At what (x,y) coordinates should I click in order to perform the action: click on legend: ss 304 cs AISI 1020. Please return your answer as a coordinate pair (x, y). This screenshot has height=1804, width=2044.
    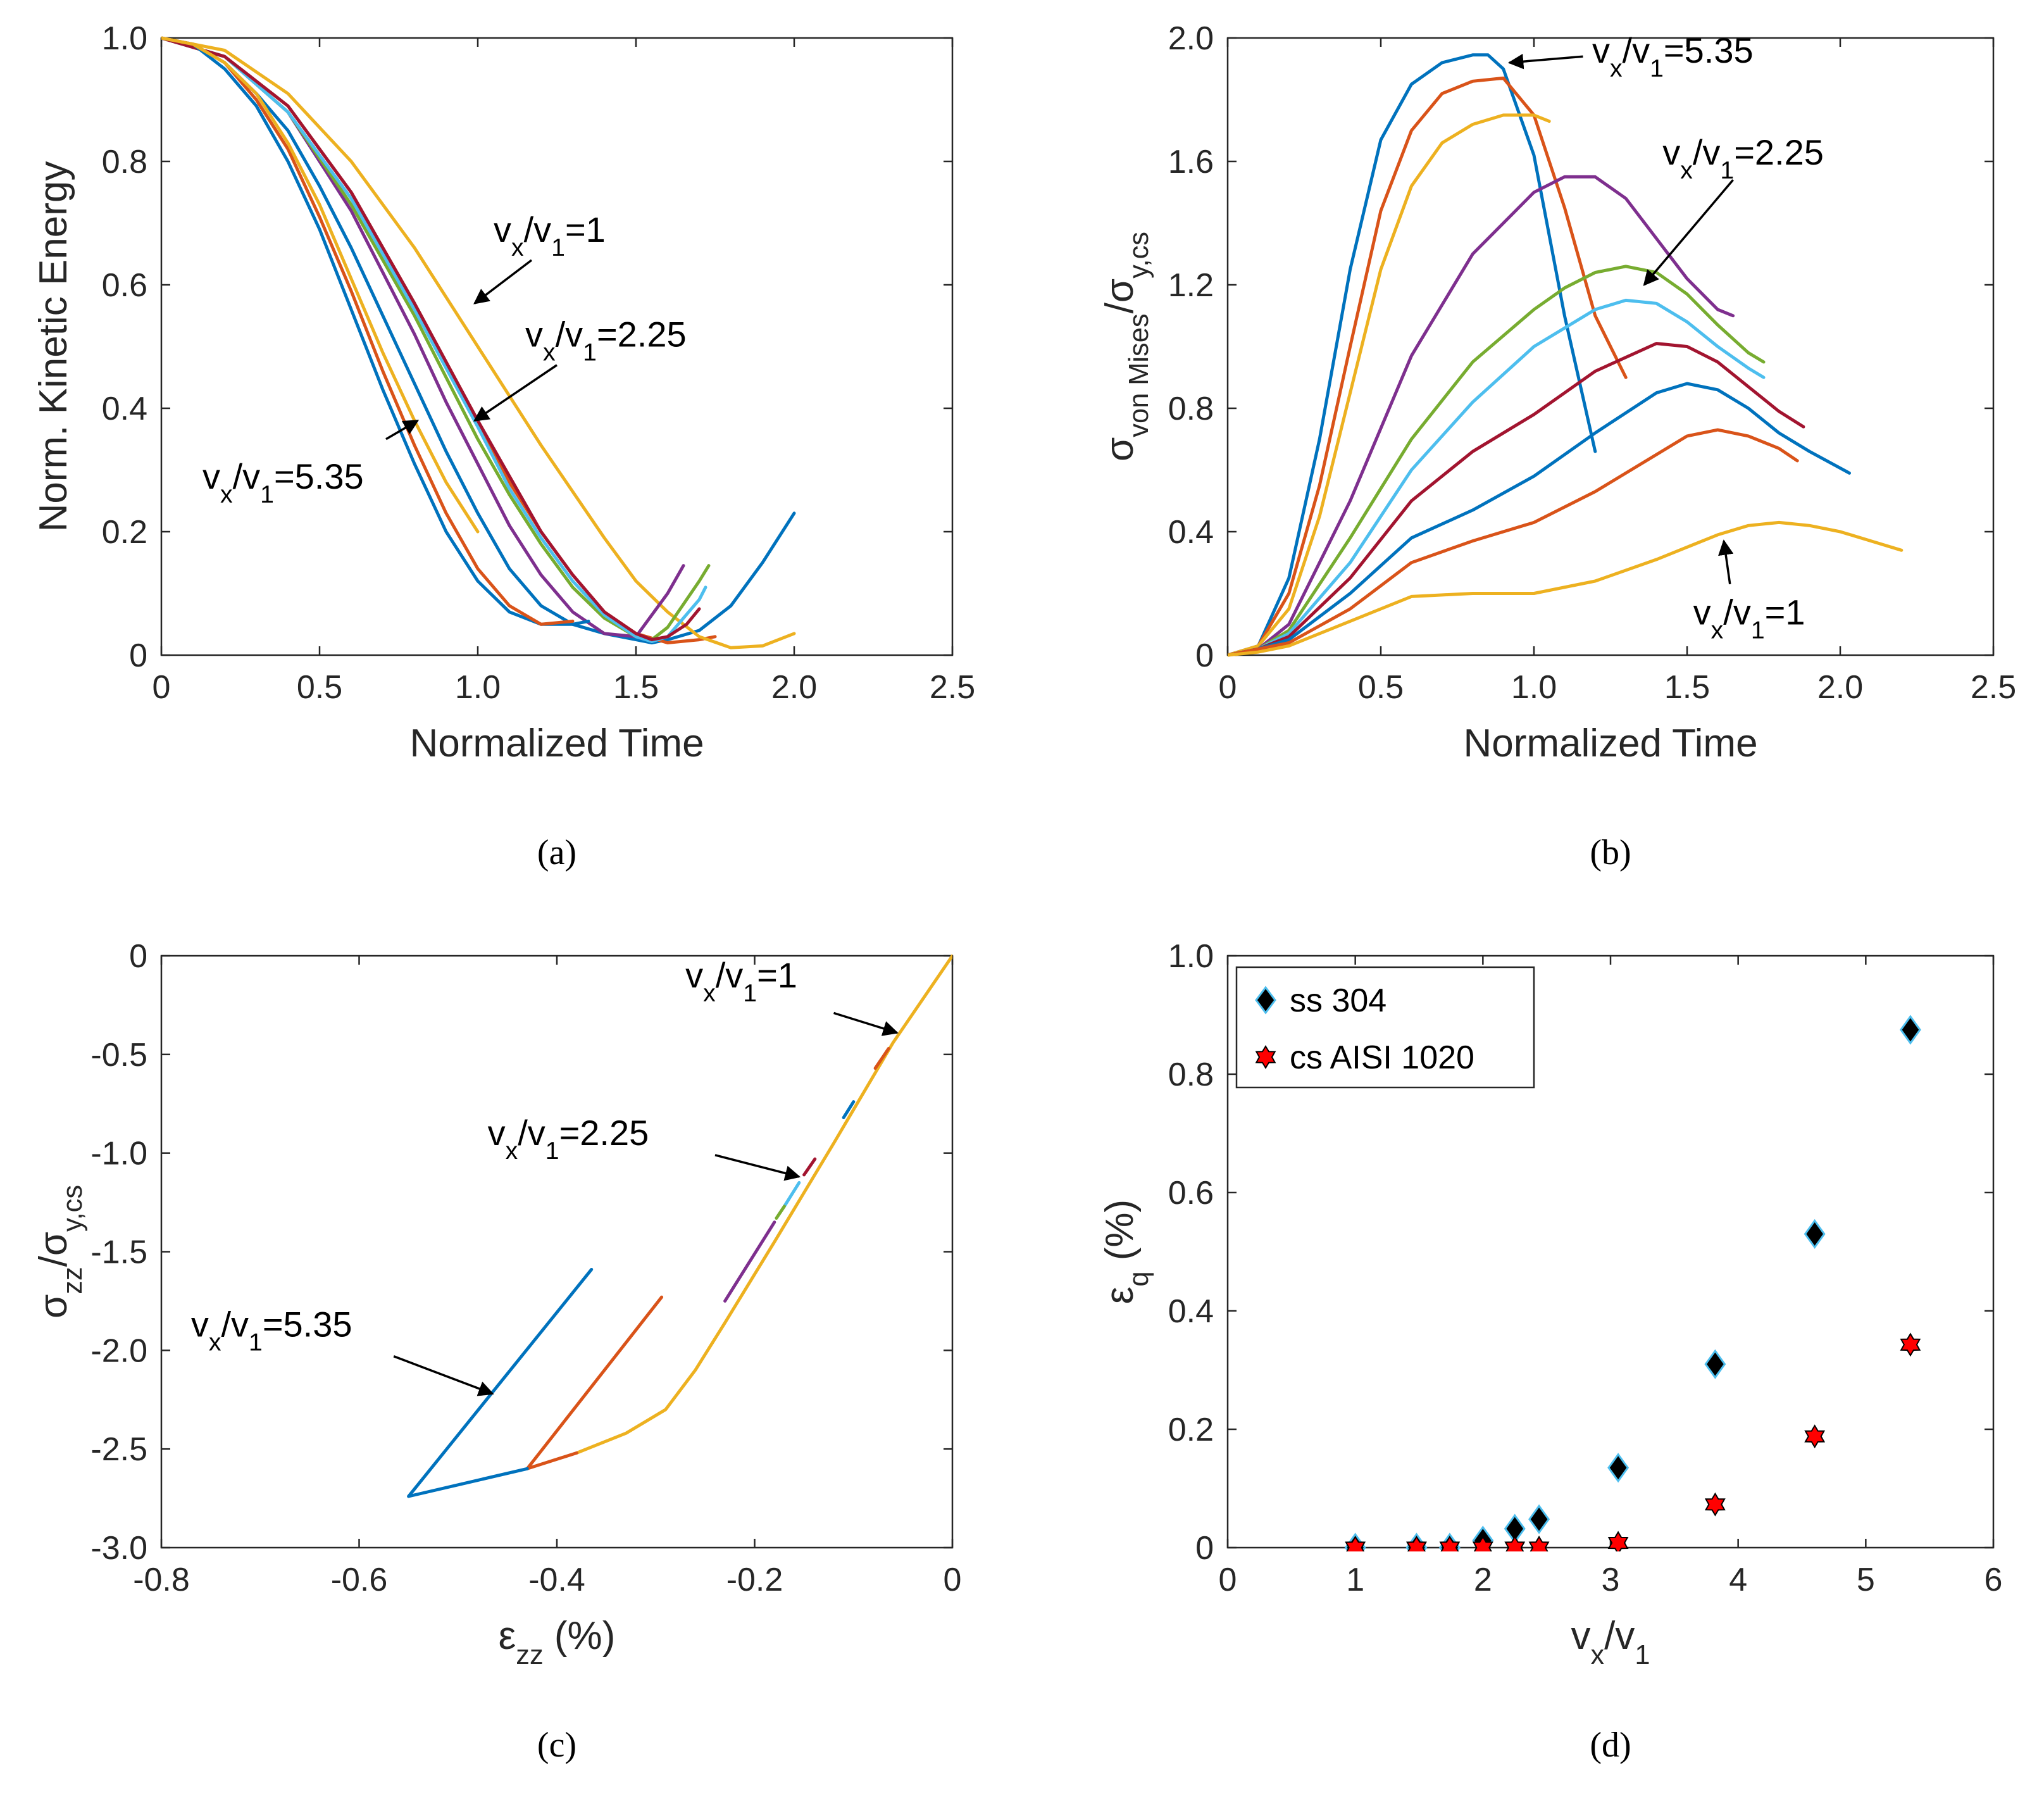
    Looking at the image, I should click on (1385, 1027).